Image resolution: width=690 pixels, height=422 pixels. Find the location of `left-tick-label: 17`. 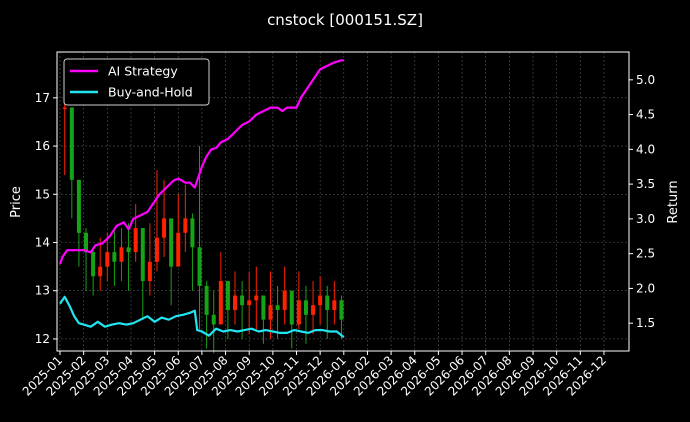

left-tick-label: 17 is located at coordinates (42, 98).